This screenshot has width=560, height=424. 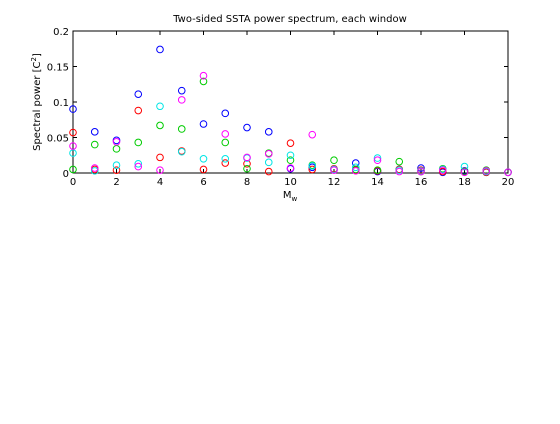 I want to click on x-tick-label: 0, so click(x=73, y=182).